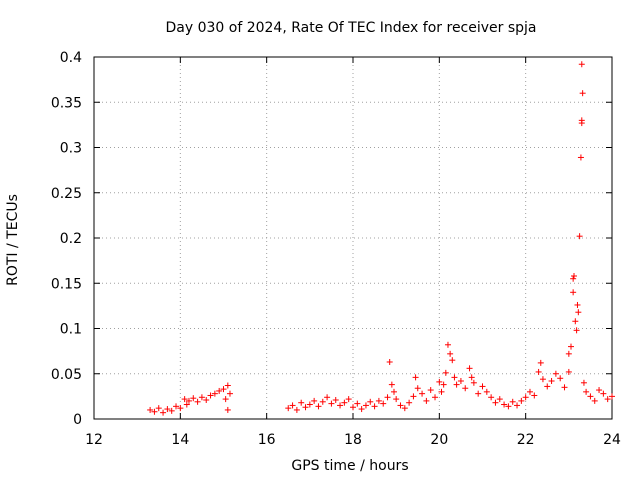 The width and height of the screenshot is (640, 480). I want to click on x-tick-label: 14, so click(180, 440).